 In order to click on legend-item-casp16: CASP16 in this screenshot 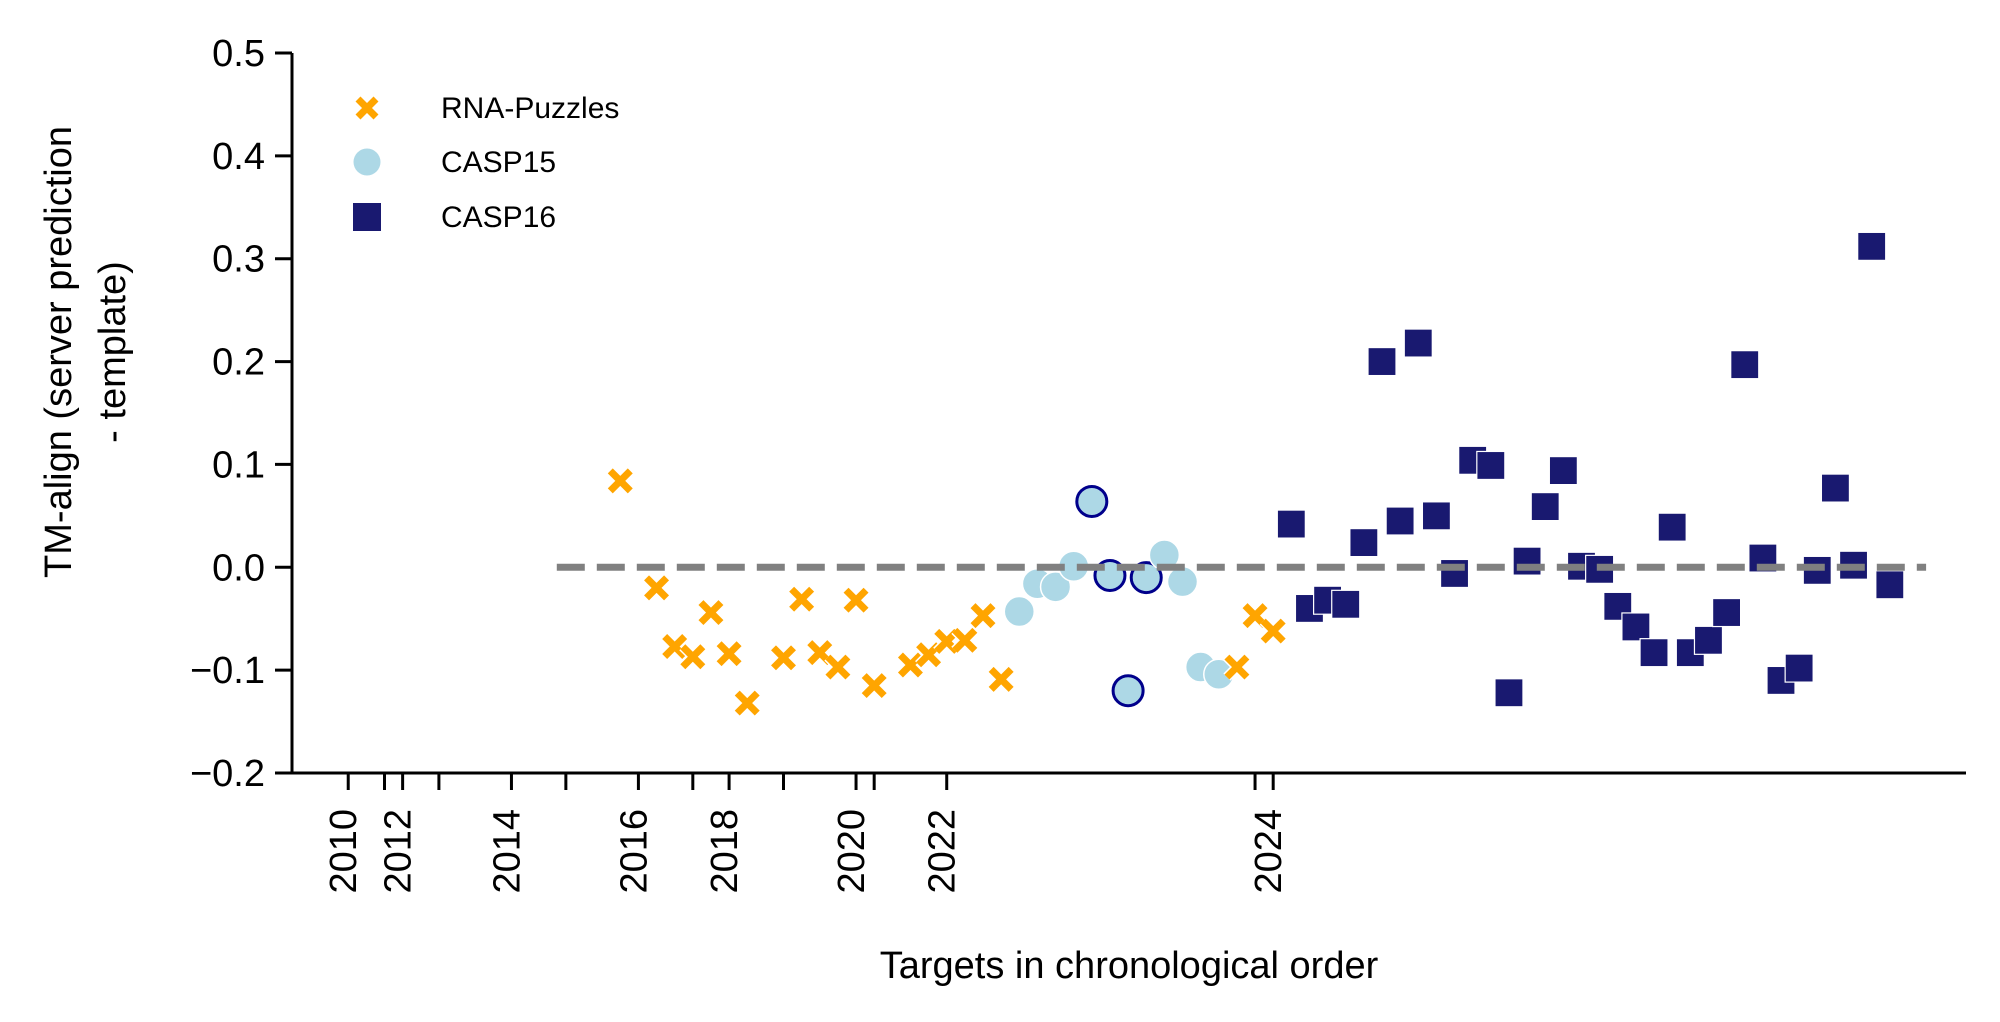, I will do `click(454, 217)`.